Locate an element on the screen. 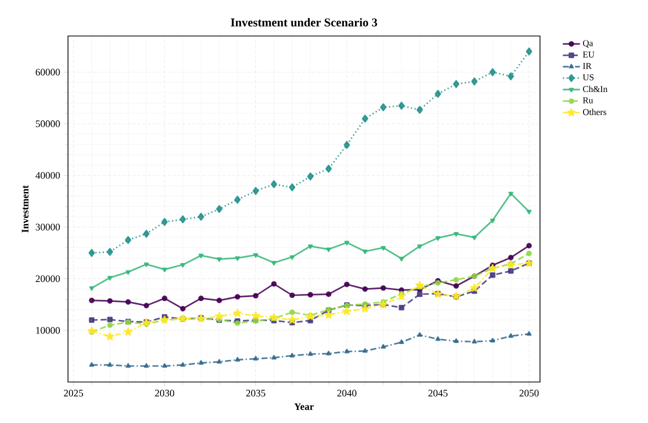  y-tick-label: 60000 is located at coordinates (48, 72).